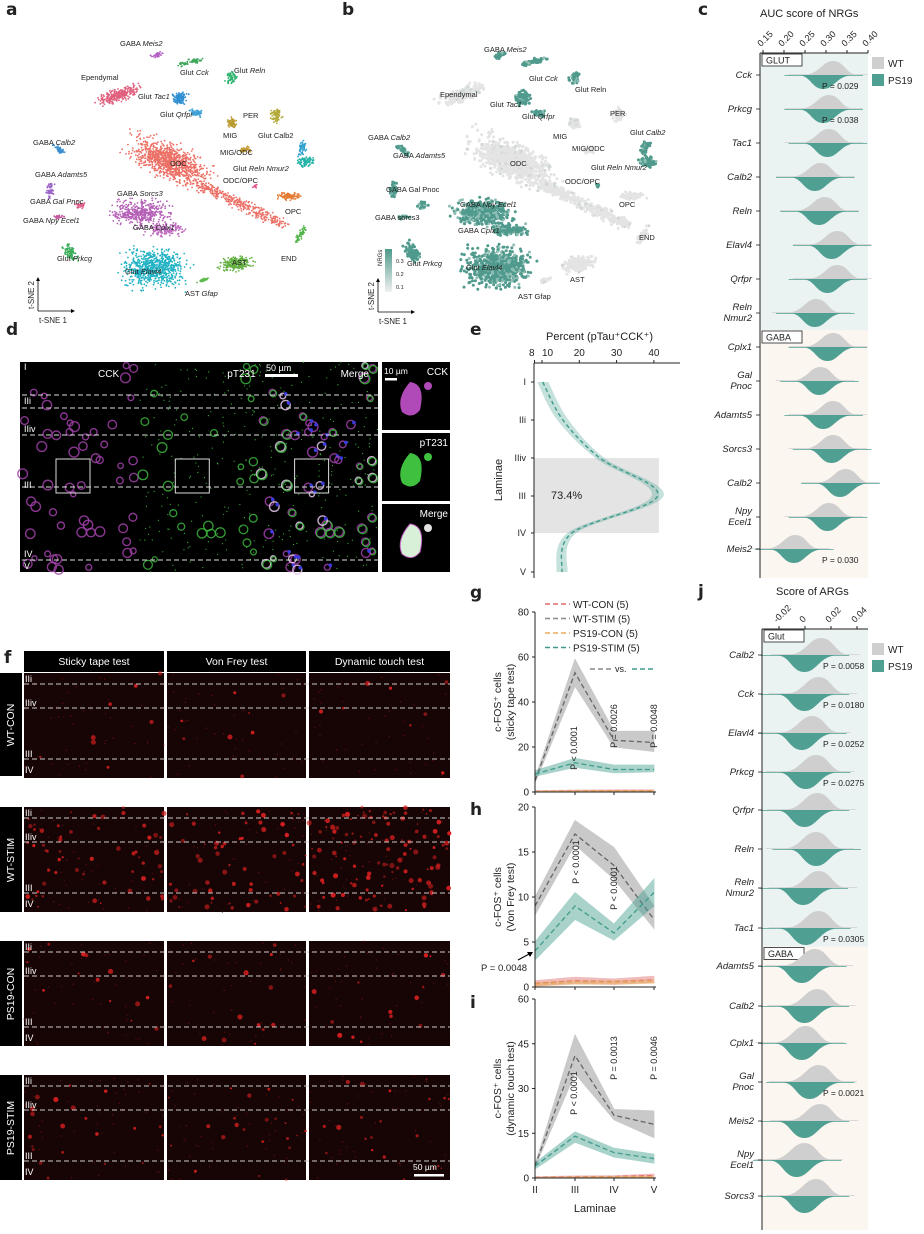 The width and height of the screenshot is (924, 1234). Describe the element at coordinates (275, 135) in the screenshot. I see `cluster-label: Glut Calb2` at that location.